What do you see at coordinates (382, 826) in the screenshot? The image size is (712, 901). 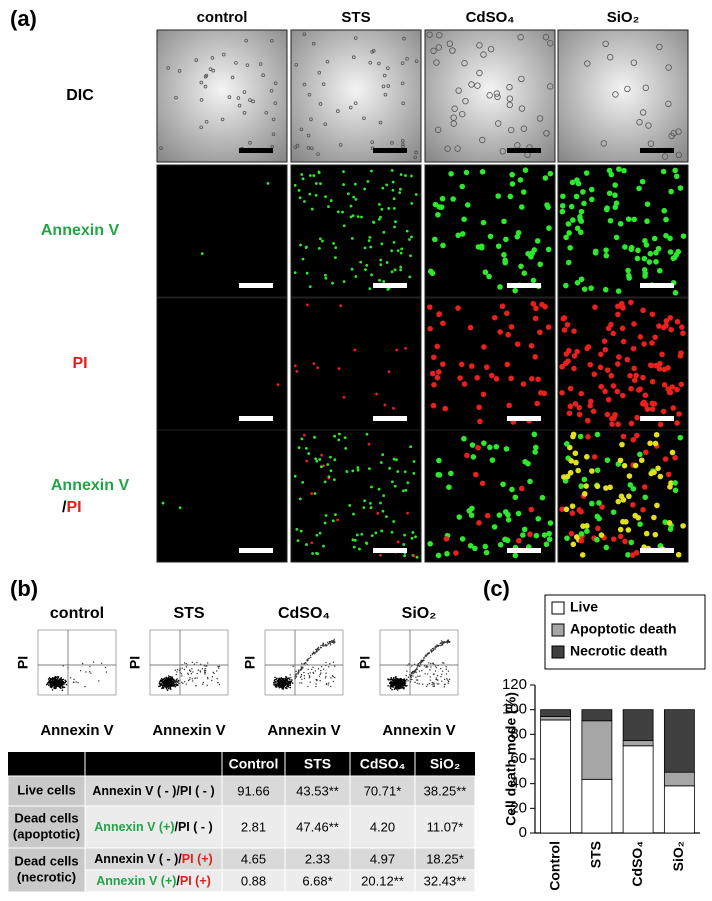 I see `table-cell: 4.20` at bounding box center [382, 826].